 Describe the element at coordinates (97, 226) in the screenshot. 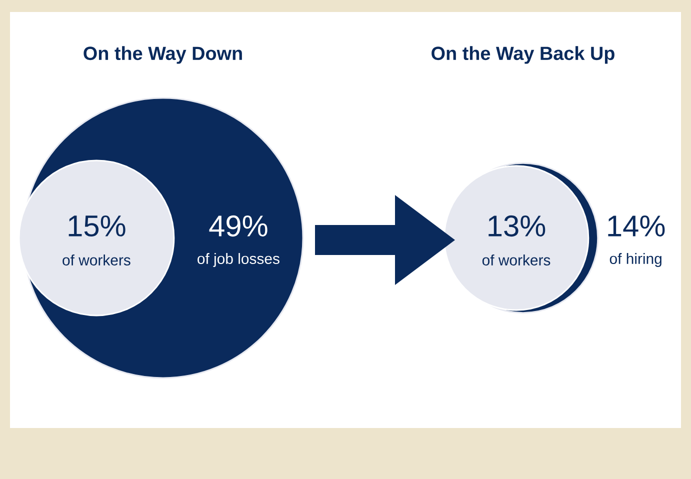

I see `data-label: 15%` at that location.